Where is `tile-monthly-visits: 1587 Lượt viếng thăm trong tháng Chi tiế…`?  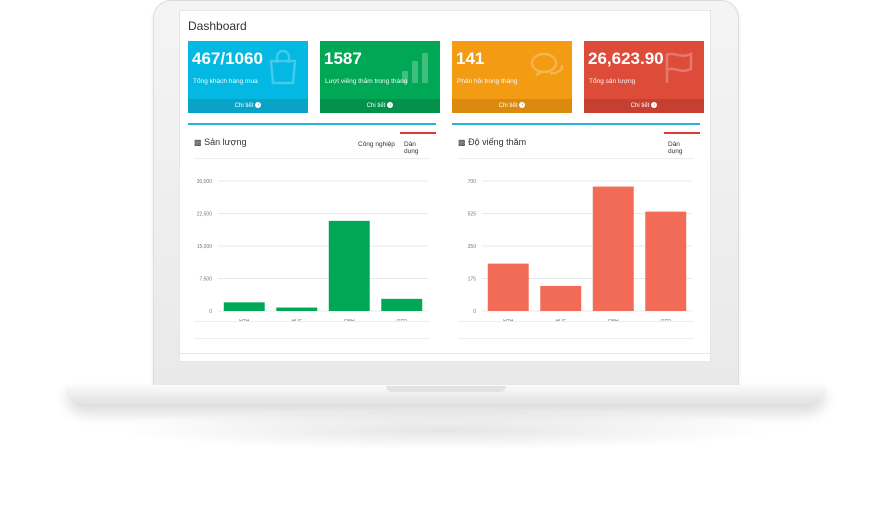 tile-monthly-visits: 1587 Lượt viếng thăm trong tháng Chi tiế… is located at coordinates (380, 77).